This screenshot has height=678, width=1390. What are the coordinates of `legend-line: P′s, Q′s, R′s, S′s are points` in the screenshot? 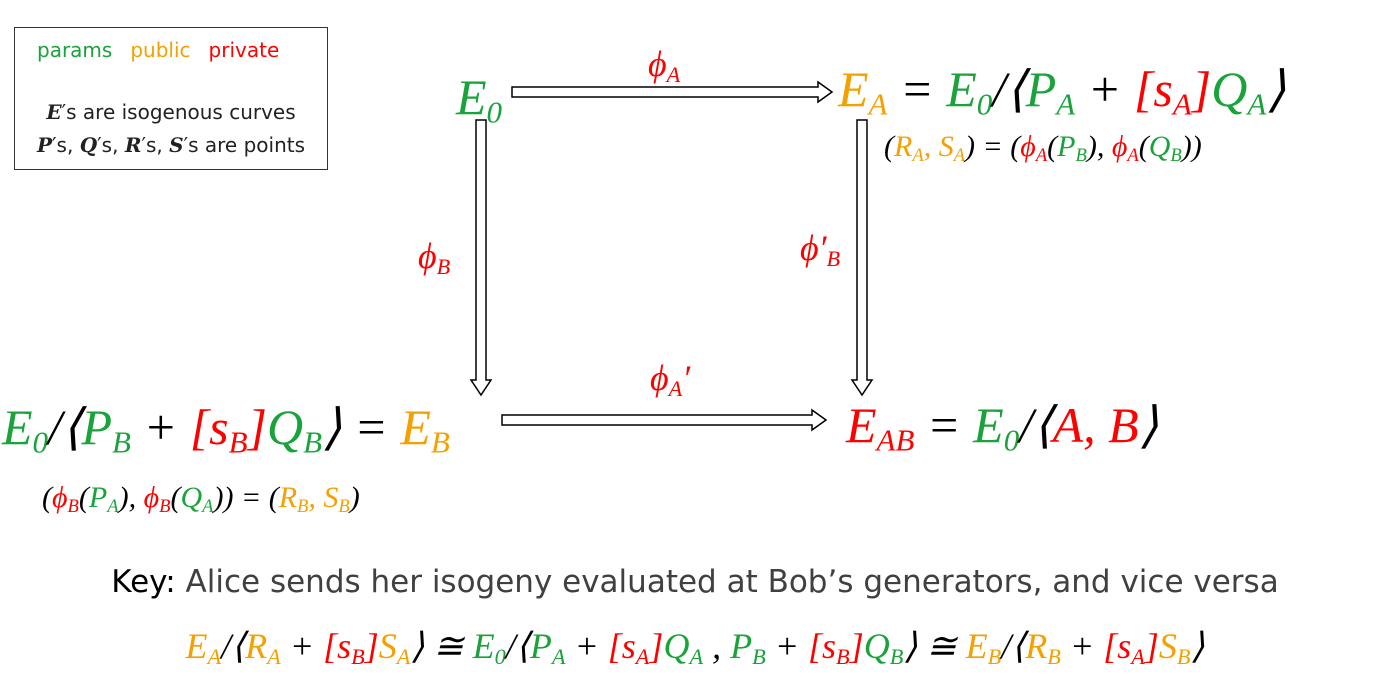 It's located at (171, 145).